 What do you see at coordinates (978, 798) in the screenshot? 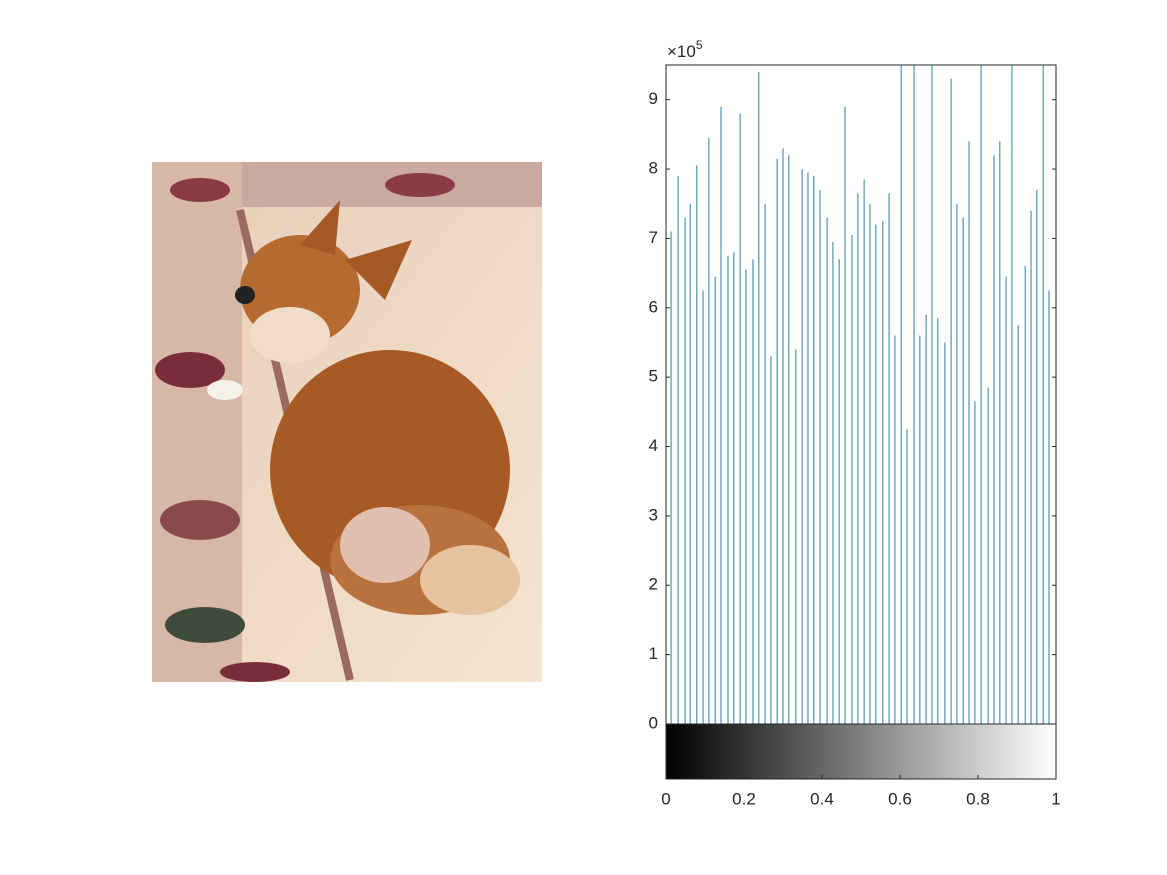
I see `x-tick-label: 0.8` at bounding box center [978, 798].